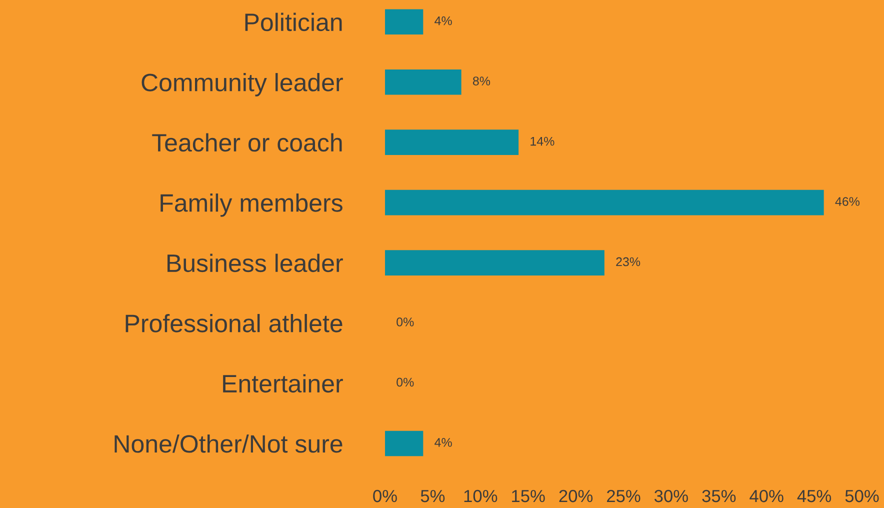 This screenshot has width=884, height=508. What do you see at coordinates (247, 142) in the screenshot?
I see `y-tick-label: Teacher or coach` at bounding box center [247, 142].